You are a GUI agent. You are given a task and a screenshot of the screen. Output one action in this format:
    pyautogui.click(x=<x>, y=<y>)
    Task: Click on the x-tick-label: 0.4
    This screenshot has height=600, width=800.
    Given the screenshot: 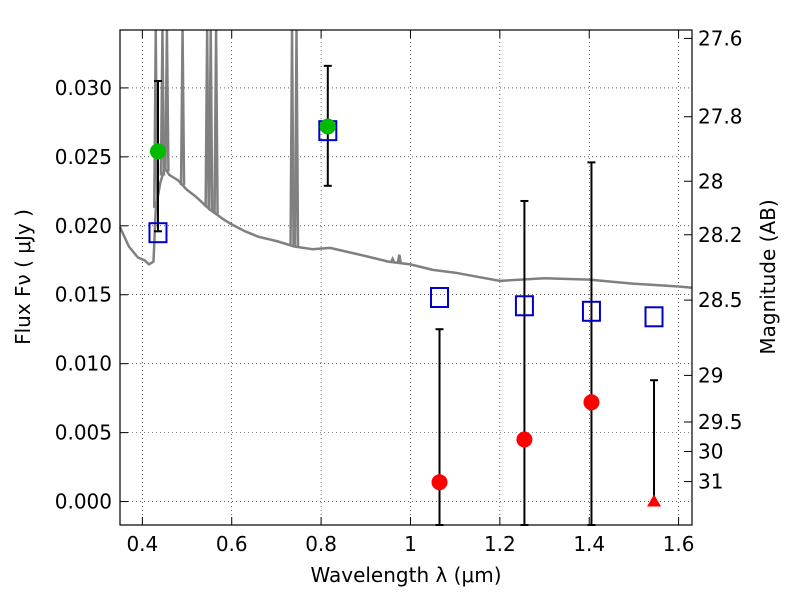 What is the action you would take?
    pyautogui.click(x=142, y=544)
    